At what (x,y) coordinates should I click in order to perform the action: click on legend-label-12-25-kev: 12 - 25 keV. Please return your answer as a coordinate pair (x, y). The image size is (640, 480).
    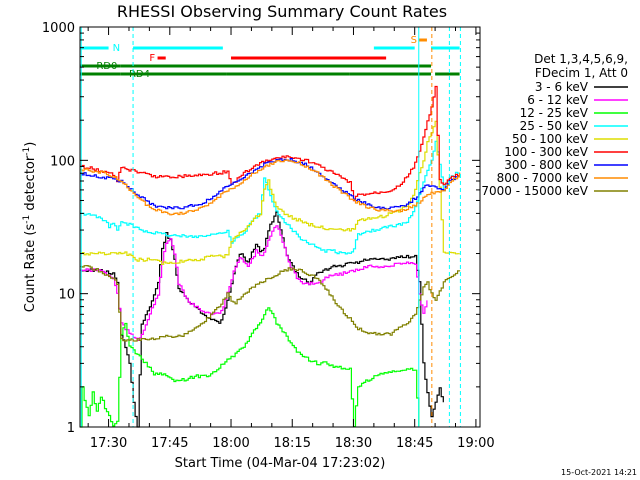
    Looking at the image, I should click on (554, 113).